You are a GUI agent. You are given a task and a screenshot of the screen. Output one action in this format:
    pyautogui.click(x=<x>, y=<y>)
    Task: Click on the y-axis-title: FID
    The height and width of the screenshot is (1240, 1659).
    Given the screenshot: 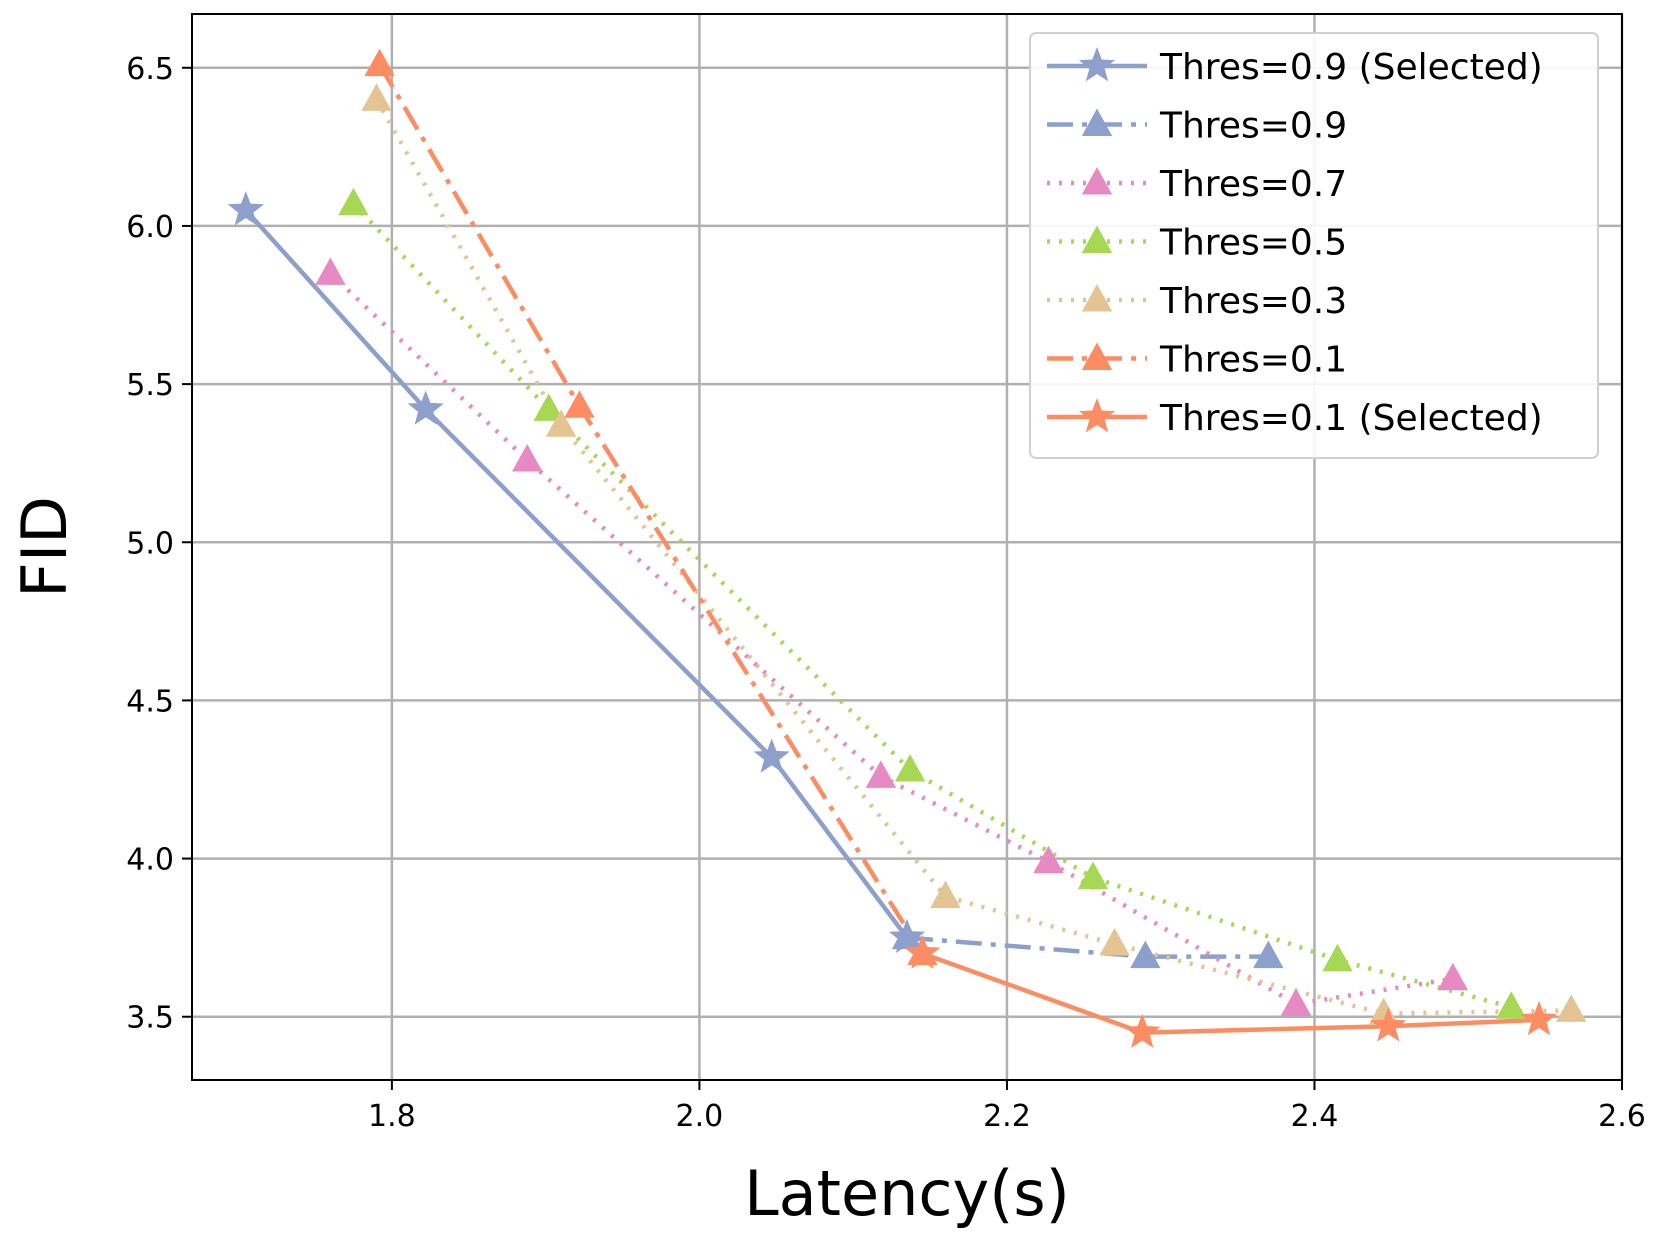 What is the action you would take?
    pyautogui.click(x=44, y=547)
    